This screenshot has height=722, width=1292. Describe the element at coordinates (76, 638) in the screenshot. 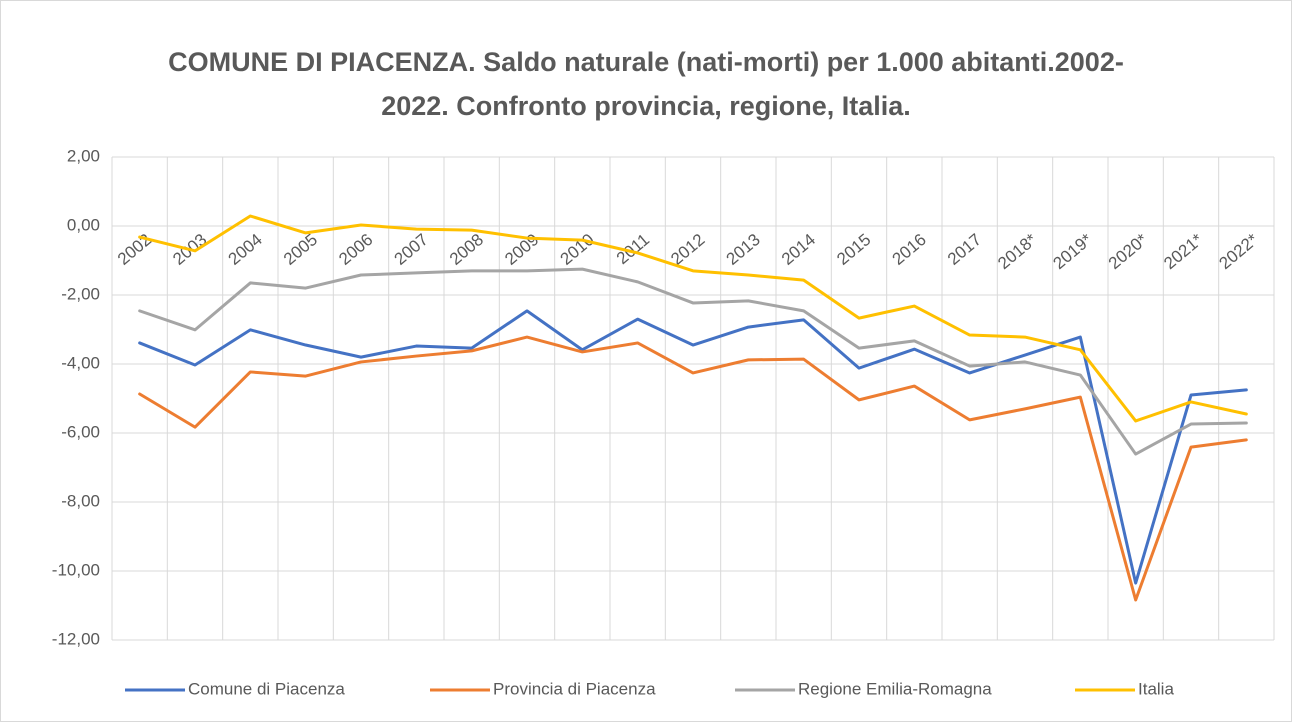

I see `y-tick-label: -12,00` at that location.